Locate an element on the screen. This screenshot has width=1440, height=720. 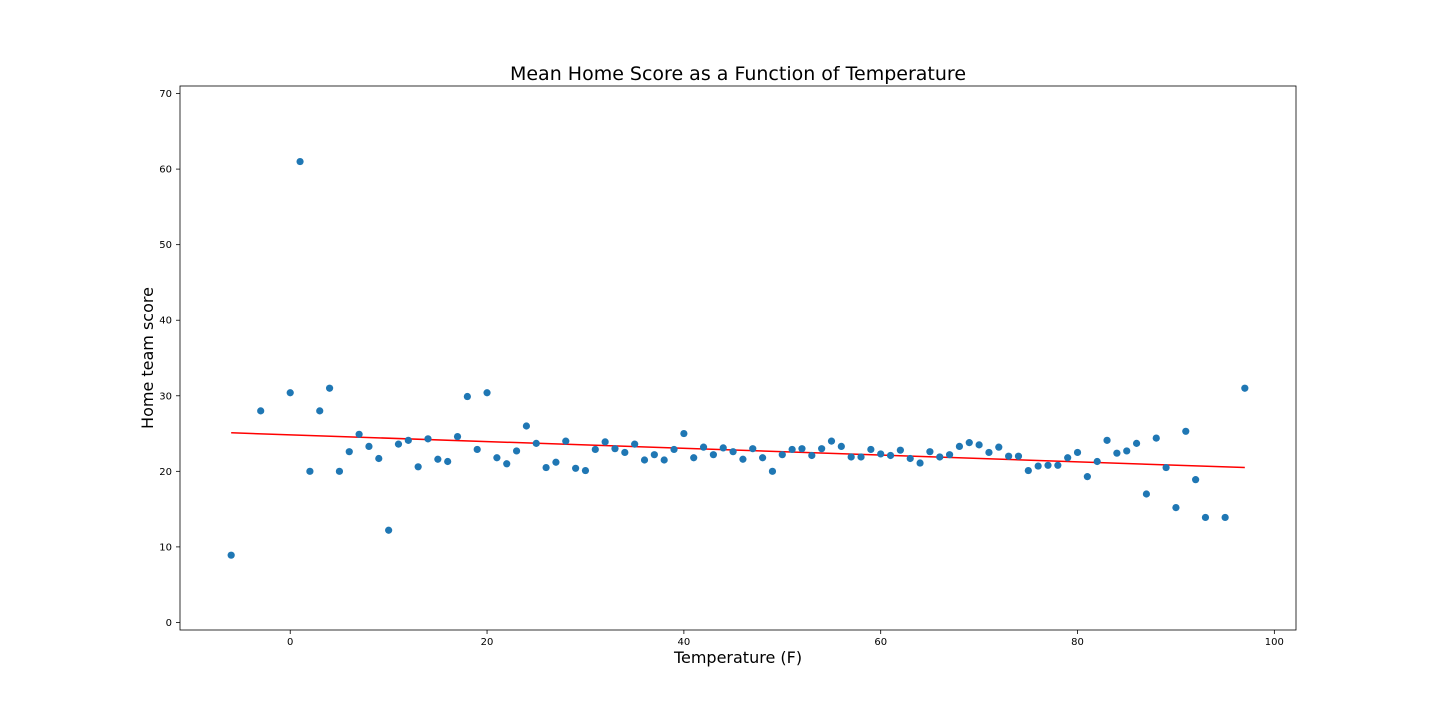
y-tick-label: 40 is located at coordinates (165, 321).